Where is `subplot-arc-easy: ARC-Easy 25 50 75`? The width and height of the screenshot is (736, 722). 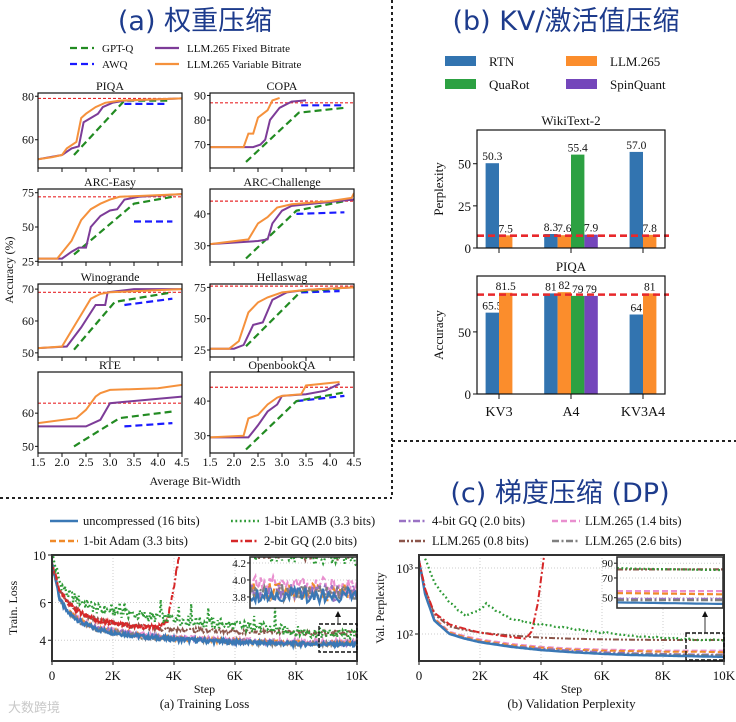
subplot-arc-easy: ARC-Easy 25 50 75 is located at coordinates (102, 221).